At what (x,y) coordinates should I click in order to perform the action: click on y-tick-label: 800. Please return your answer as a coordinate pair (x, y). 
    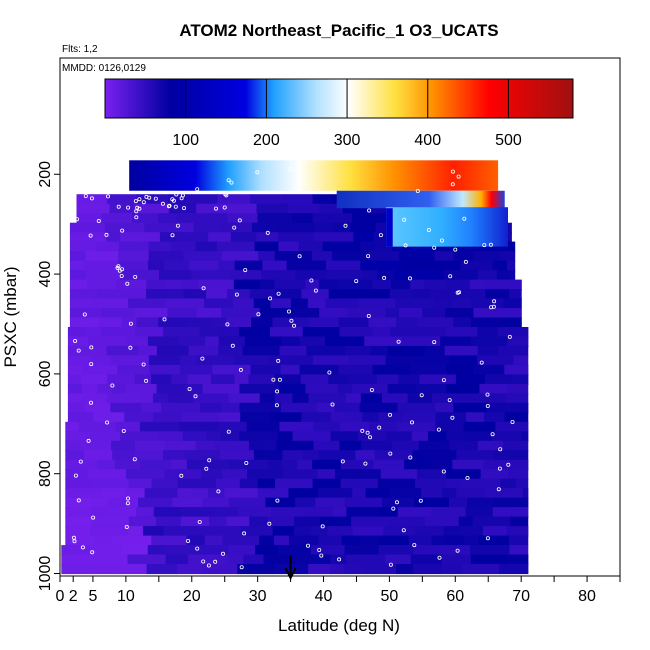
    Looking at the image, I should click on (45, 473).